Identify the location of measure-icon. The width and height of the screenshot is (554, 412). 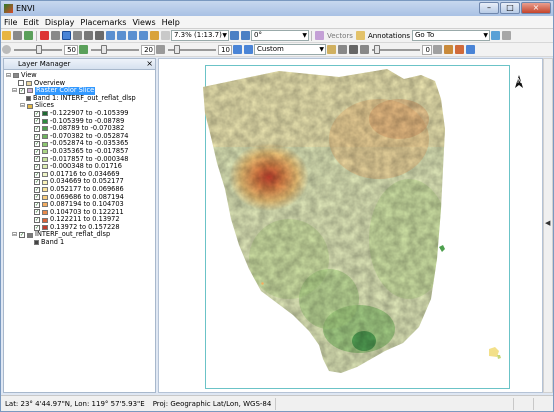
(459, 49).